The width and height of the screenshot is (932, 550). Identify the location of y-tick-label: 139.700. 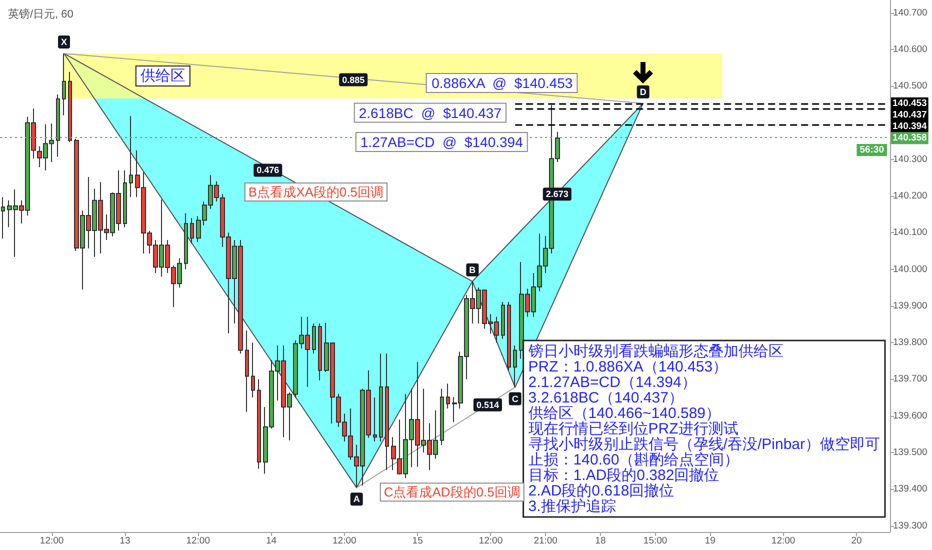
(910, 379).